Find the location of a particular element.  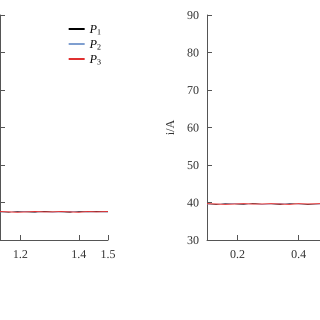

y-tick-label: 30 is located at coordinates (193, 240).